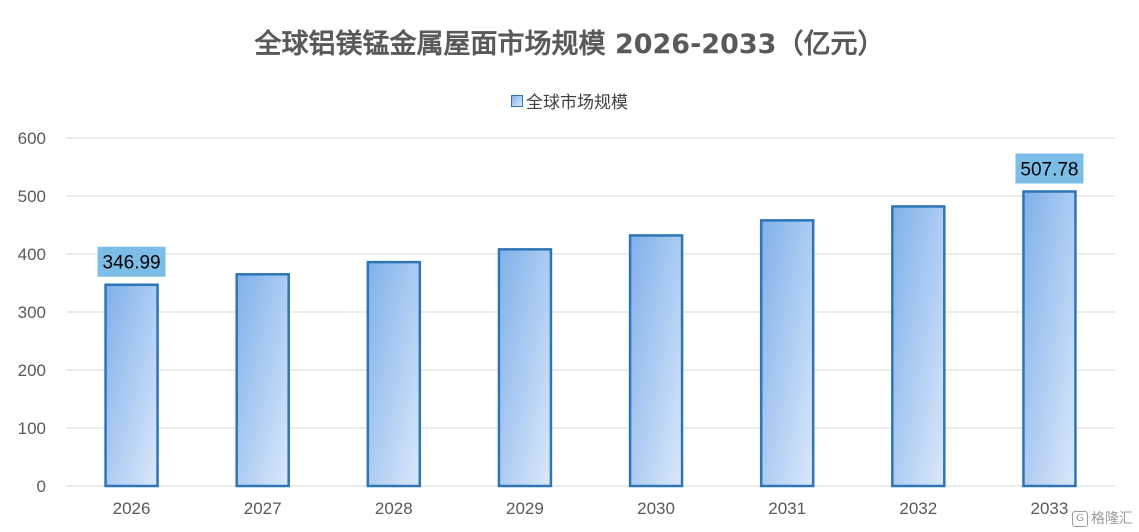  Describe the element at coordinates (32, 196) in the screenshot. I see `y-tick-label: 500` at that location.